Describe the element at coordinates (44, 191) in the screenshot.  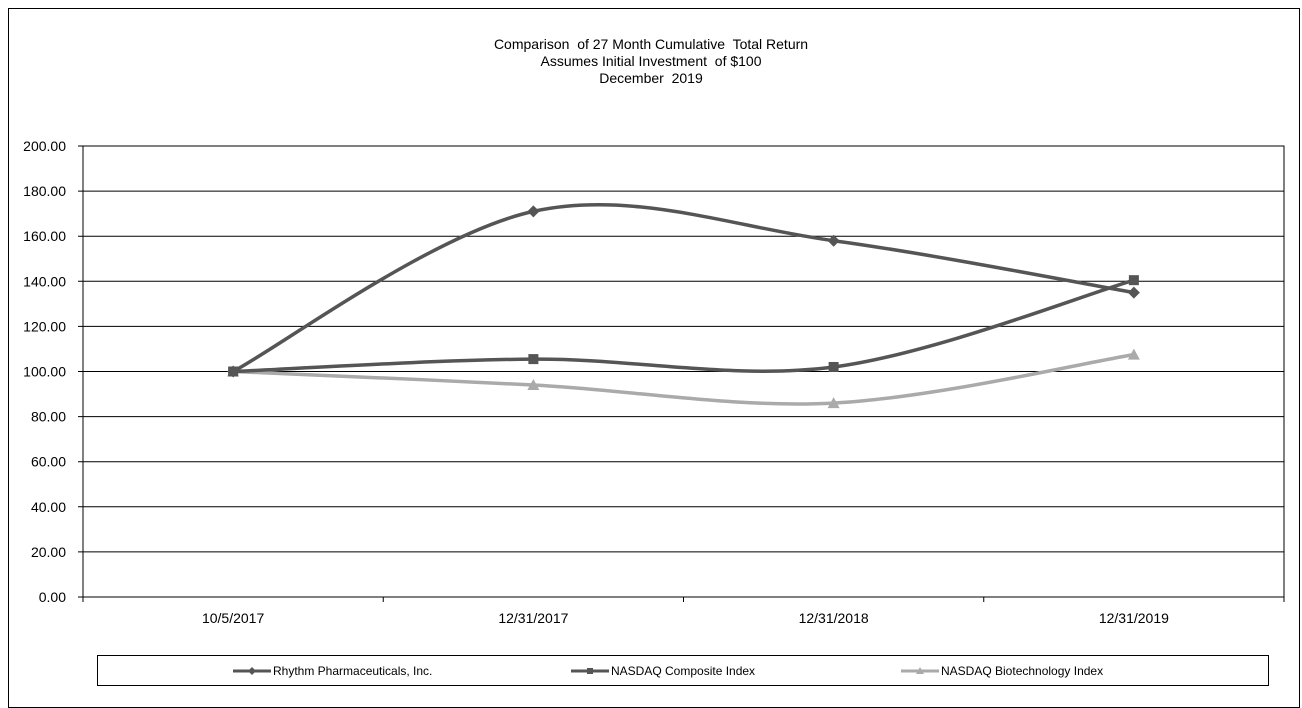
I see `y-tick-label: 180.00` at that location.